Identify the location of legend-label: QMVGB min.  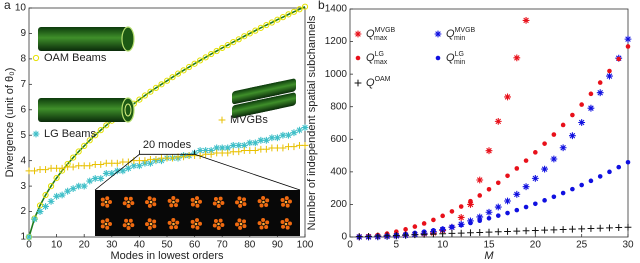
(461, 34).